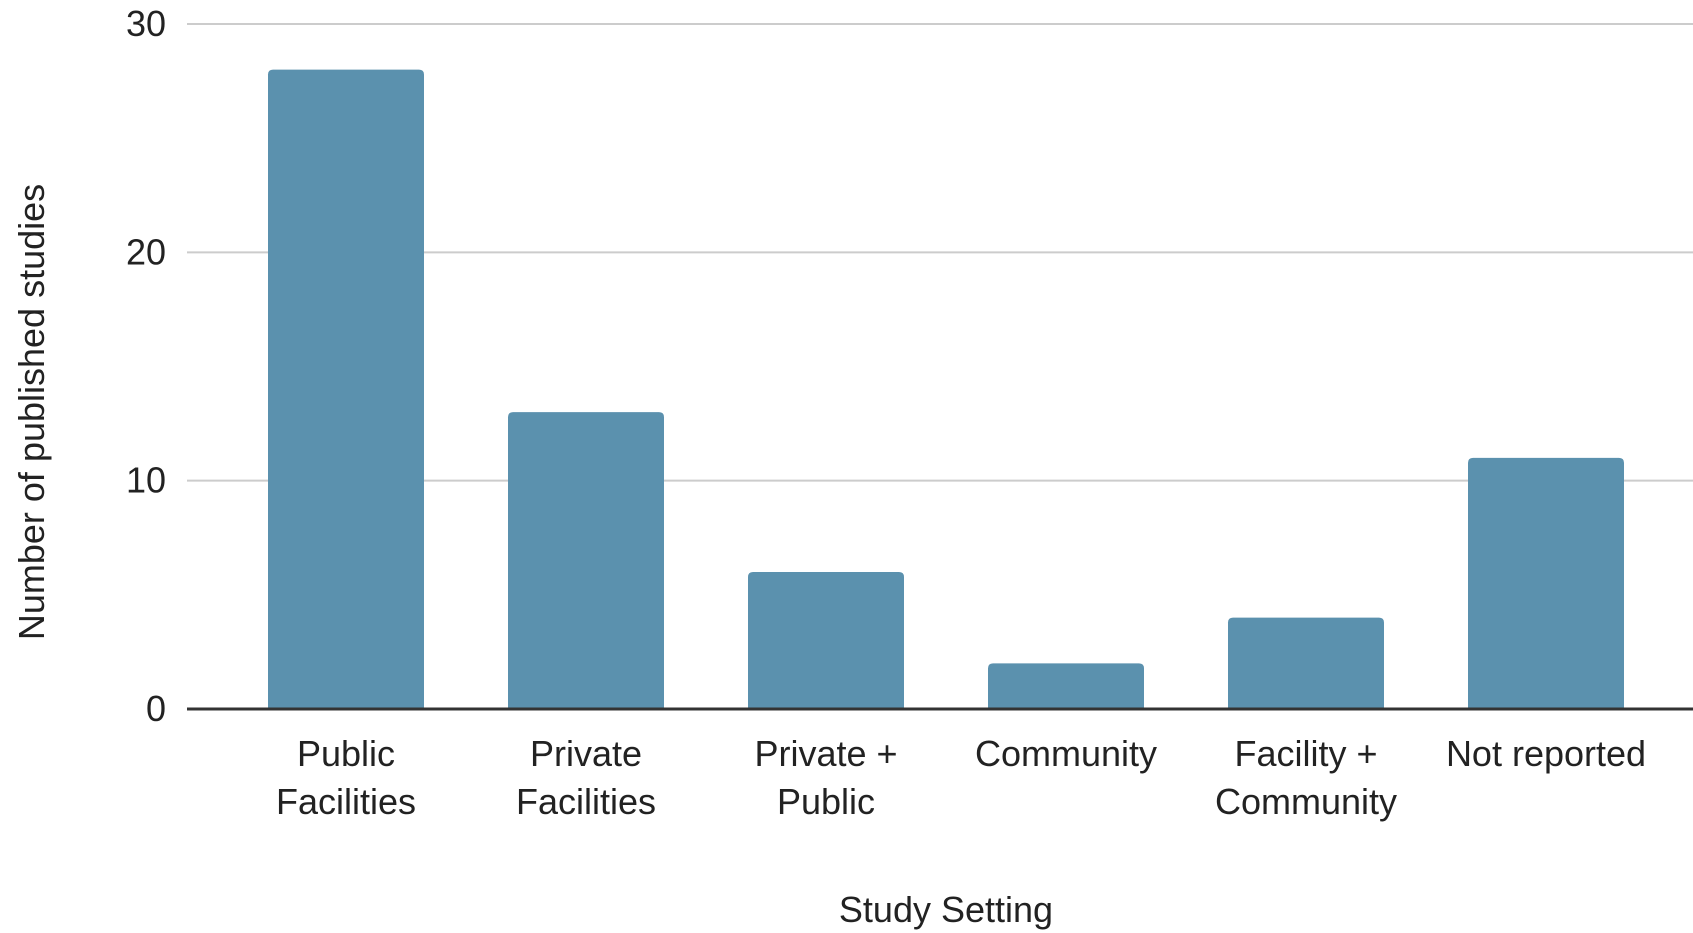  Describe the element at coordinates (946, 909) in the screenshot. I see `x-axis-title: Study Setting` at that location.